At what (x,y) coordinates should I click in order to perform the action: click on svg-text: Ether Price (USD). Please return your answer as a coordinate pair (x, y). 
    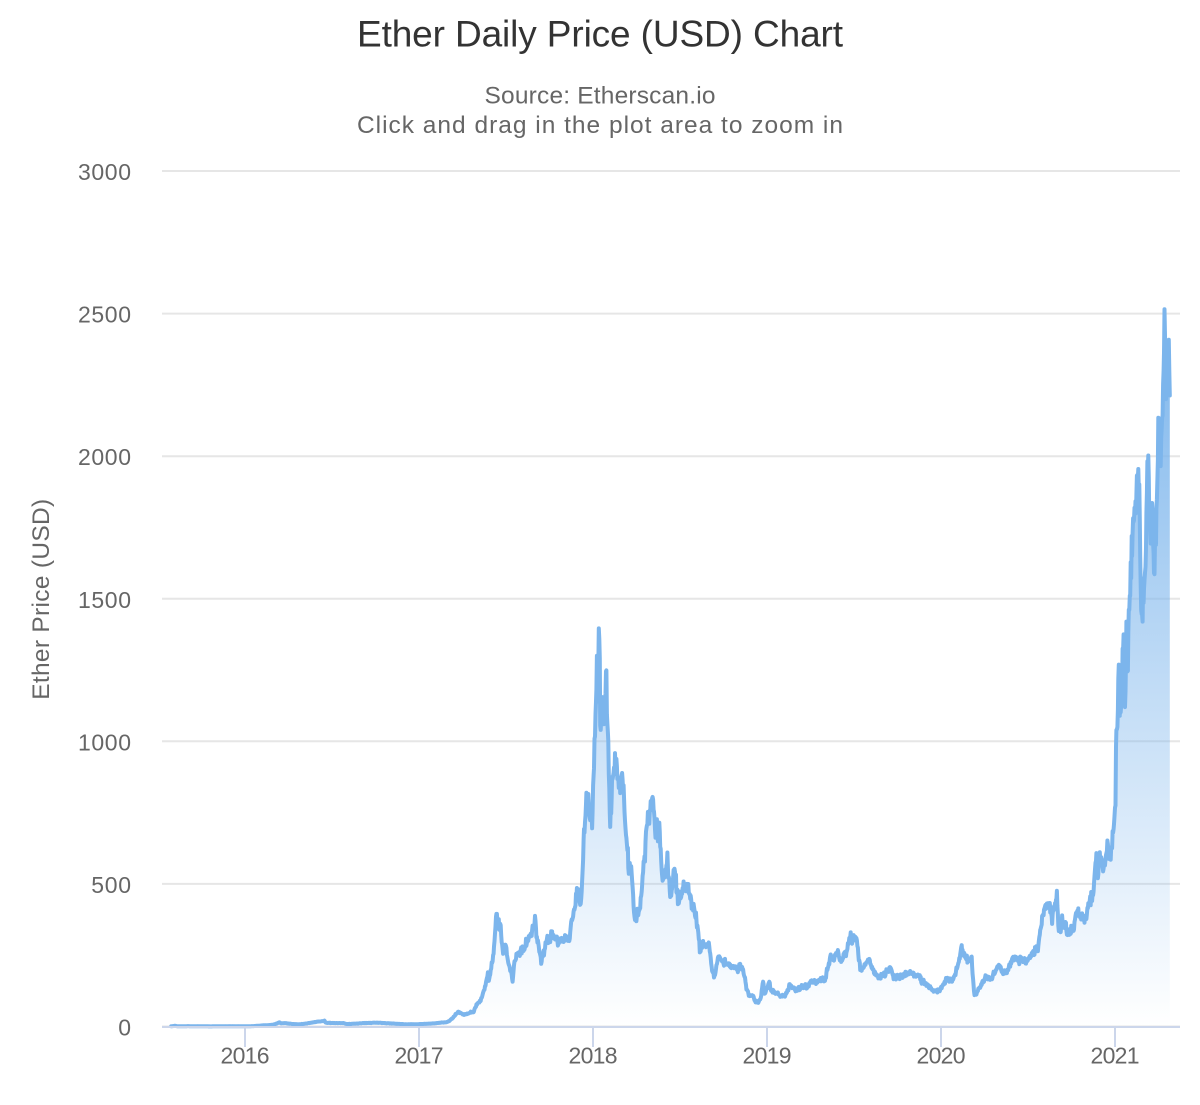
    Looking at the image, I should click on (41, 599).